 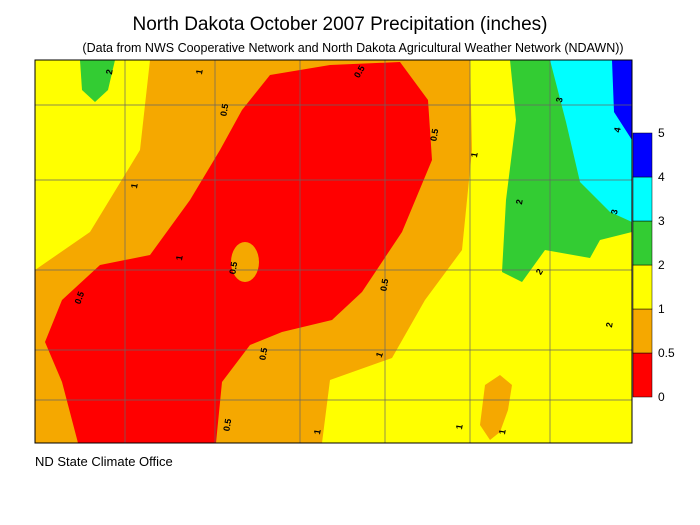 What do you see at coordinates (661, 221) in the screenshot?
I see `legend-label: 3` at bounding box center [661, 221].